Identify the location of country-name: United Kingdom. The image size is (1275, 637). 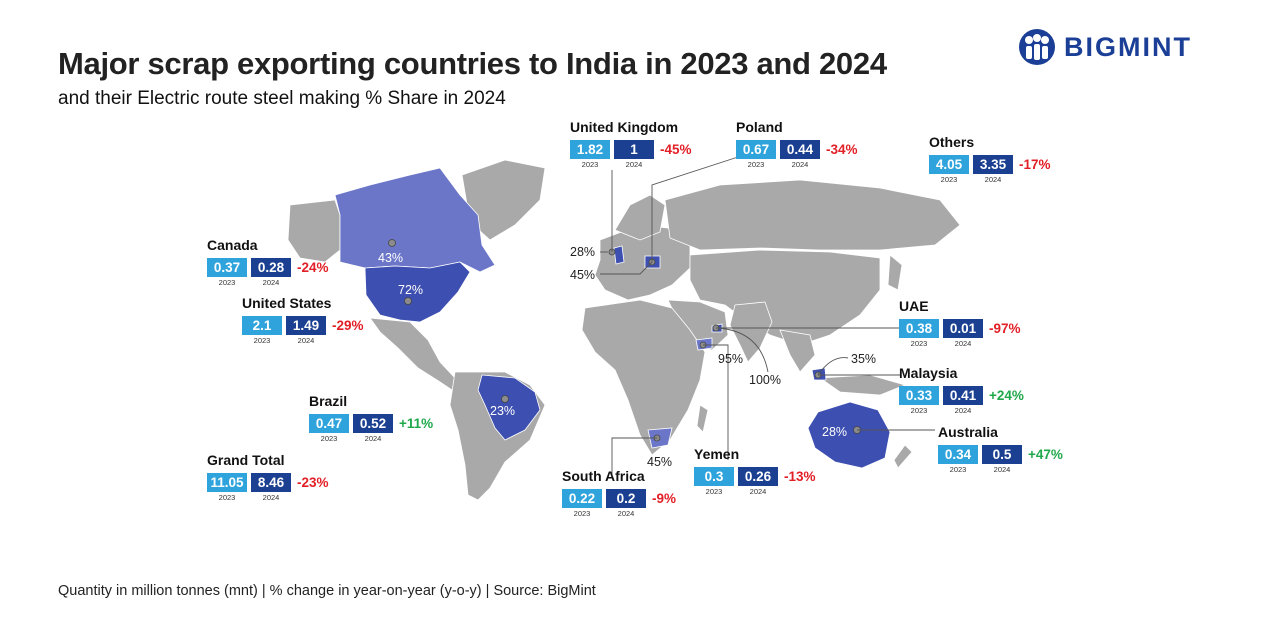
(624, 127).